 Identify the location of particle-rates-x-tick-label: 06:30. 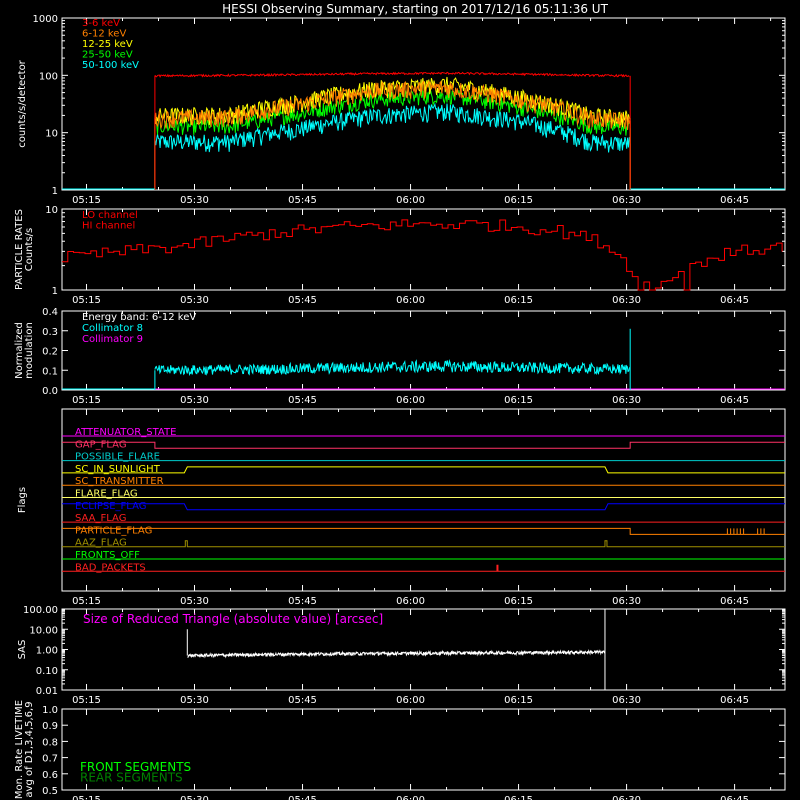
(626, 300).